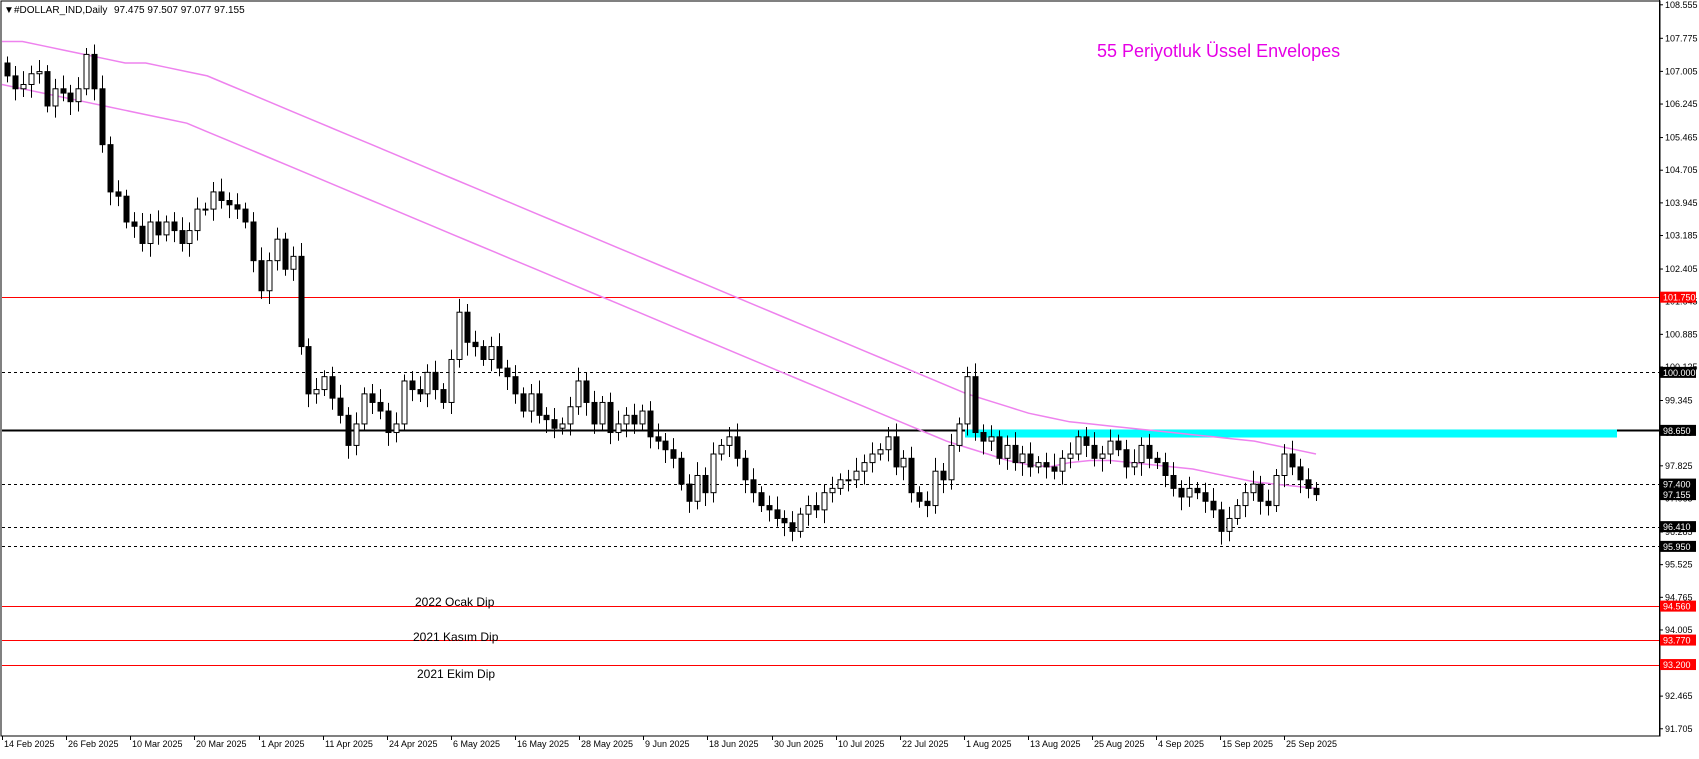 Image resolution: width=1699 pixels, height=759 pixels. What do you see at coordinates (1681, 334) in the screenshot?
I see `y-tick-label: 100.885` at bounding box center [1681, 334].